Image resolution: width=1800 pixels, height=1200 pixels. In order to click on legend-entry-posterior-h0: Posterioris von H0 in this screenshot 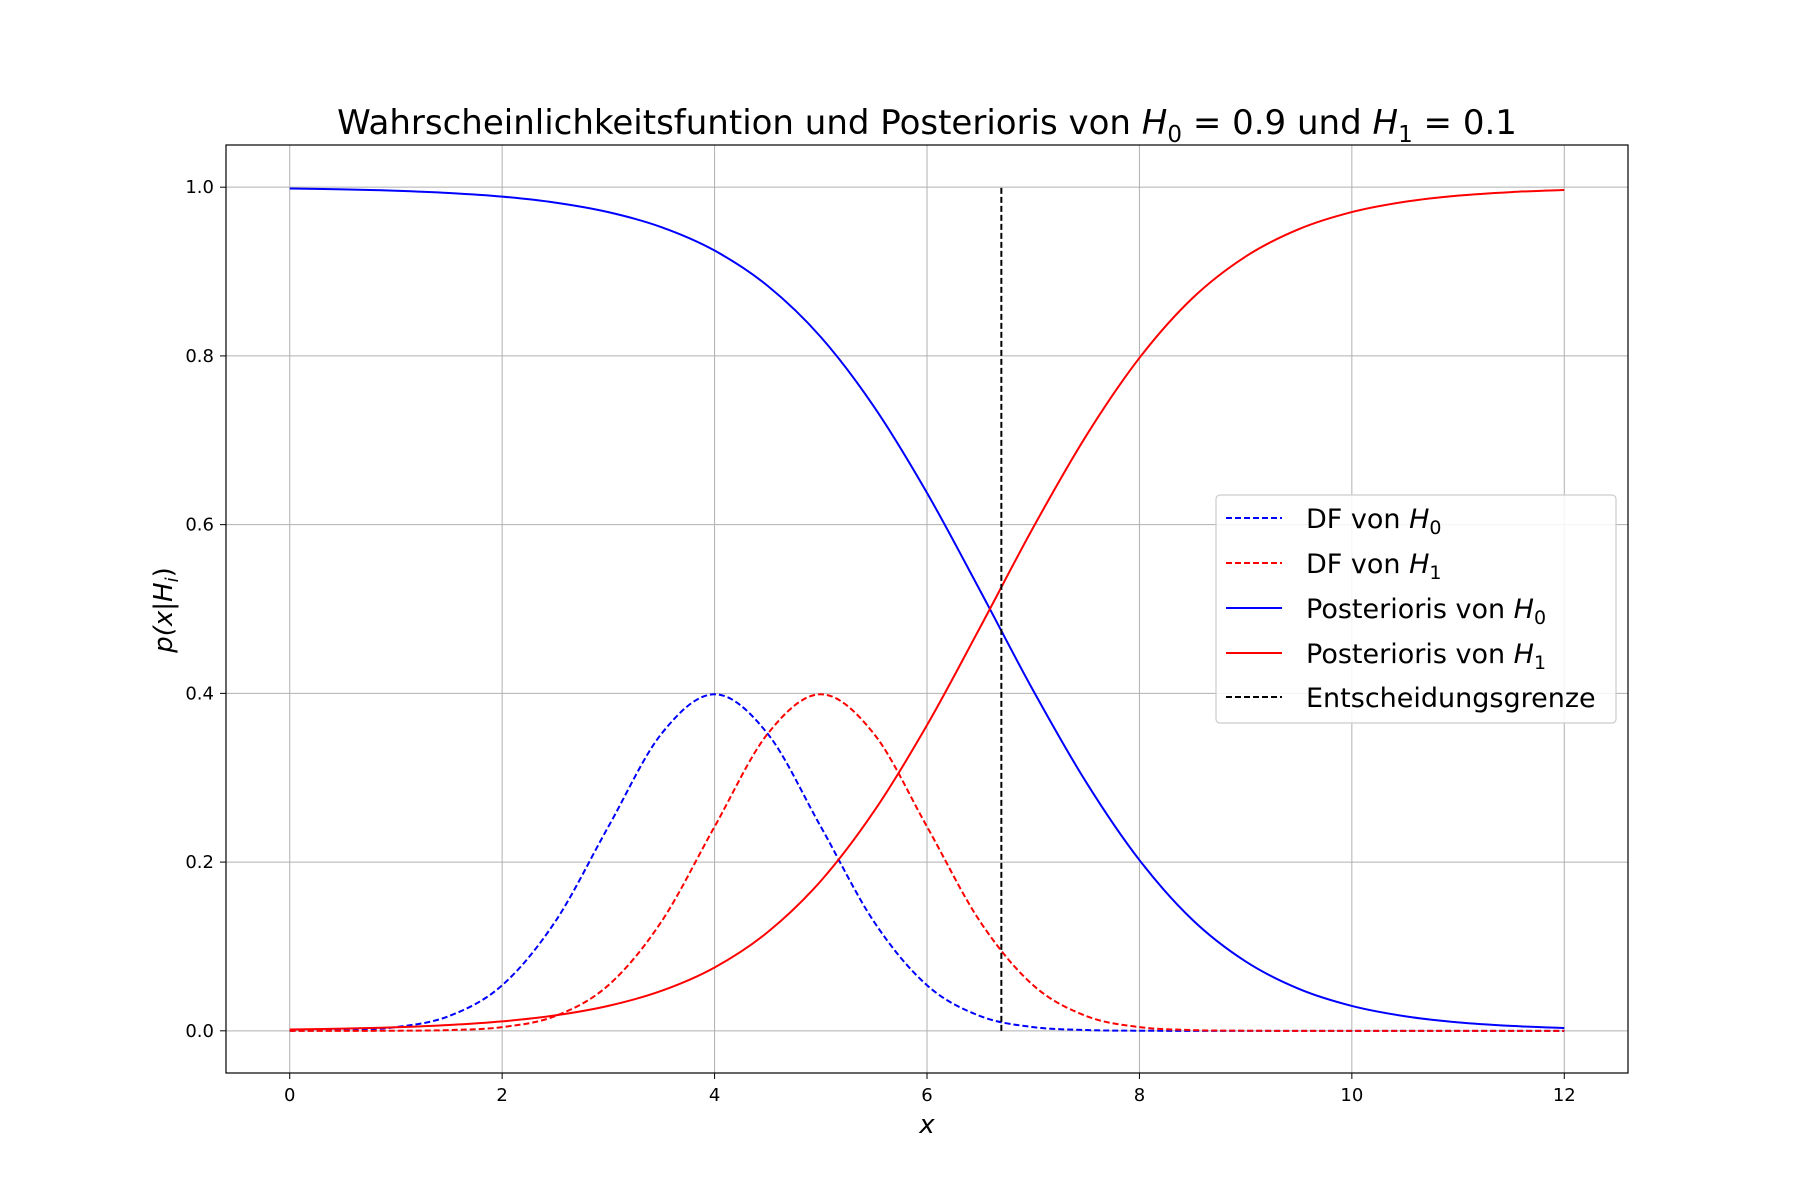, I will do `click(1426, 611)`.